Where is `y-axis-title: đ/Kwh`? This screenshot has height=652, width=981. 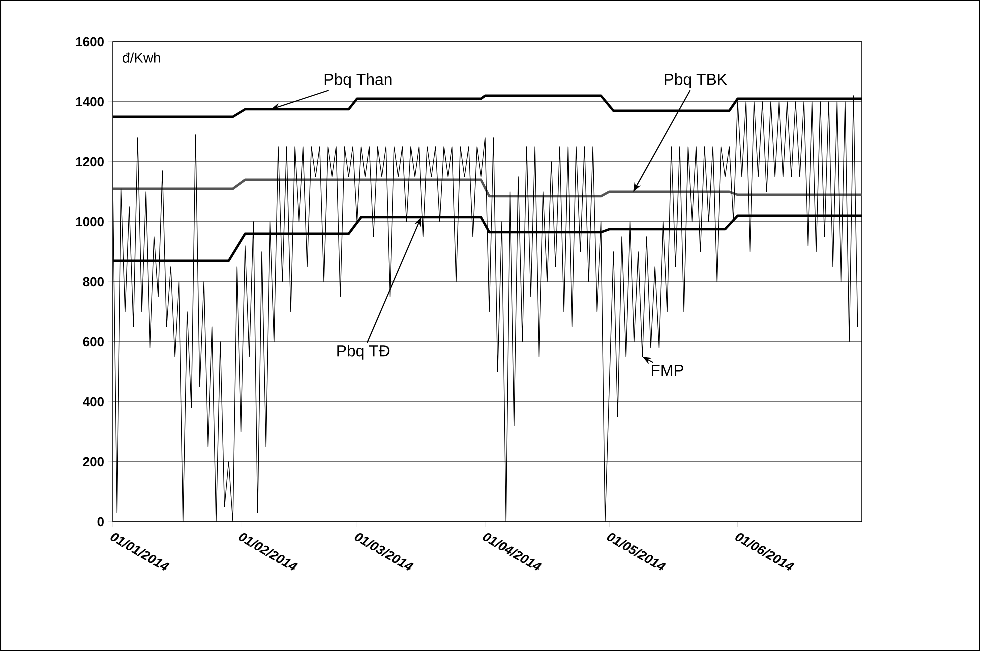 y-axis-title: đ/Kwh is located at coordinates (141, 57).